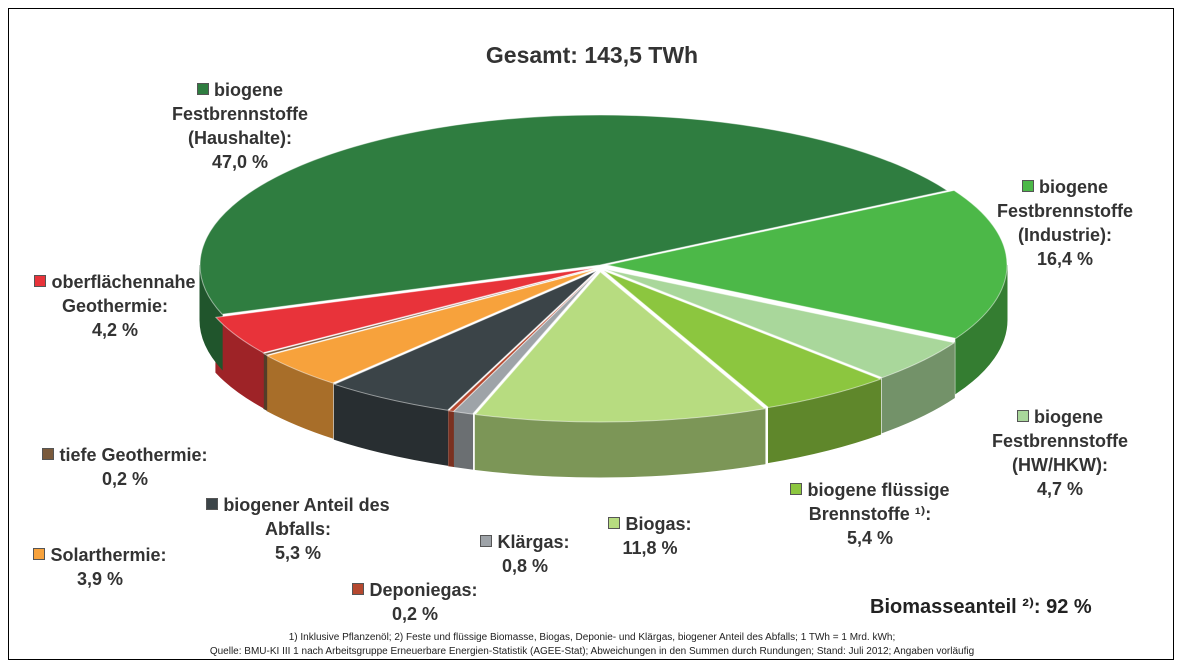 This screenshot has width=1184, height=670. What do you see at coordinates (1060, 489) in the screenshot?
I see `value-label: 4,7 %` at bounding box center [1060, 489].